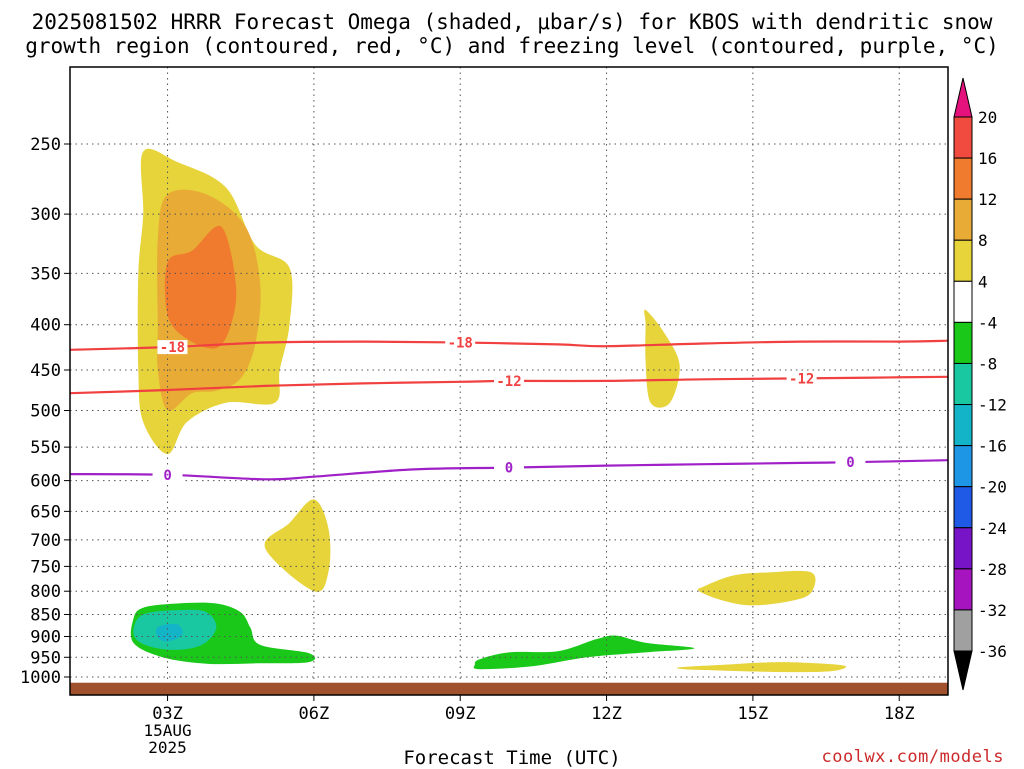 This screenshot has height=769, width=1024. I want to click on y-tick-label: 550, so click(45, 448).